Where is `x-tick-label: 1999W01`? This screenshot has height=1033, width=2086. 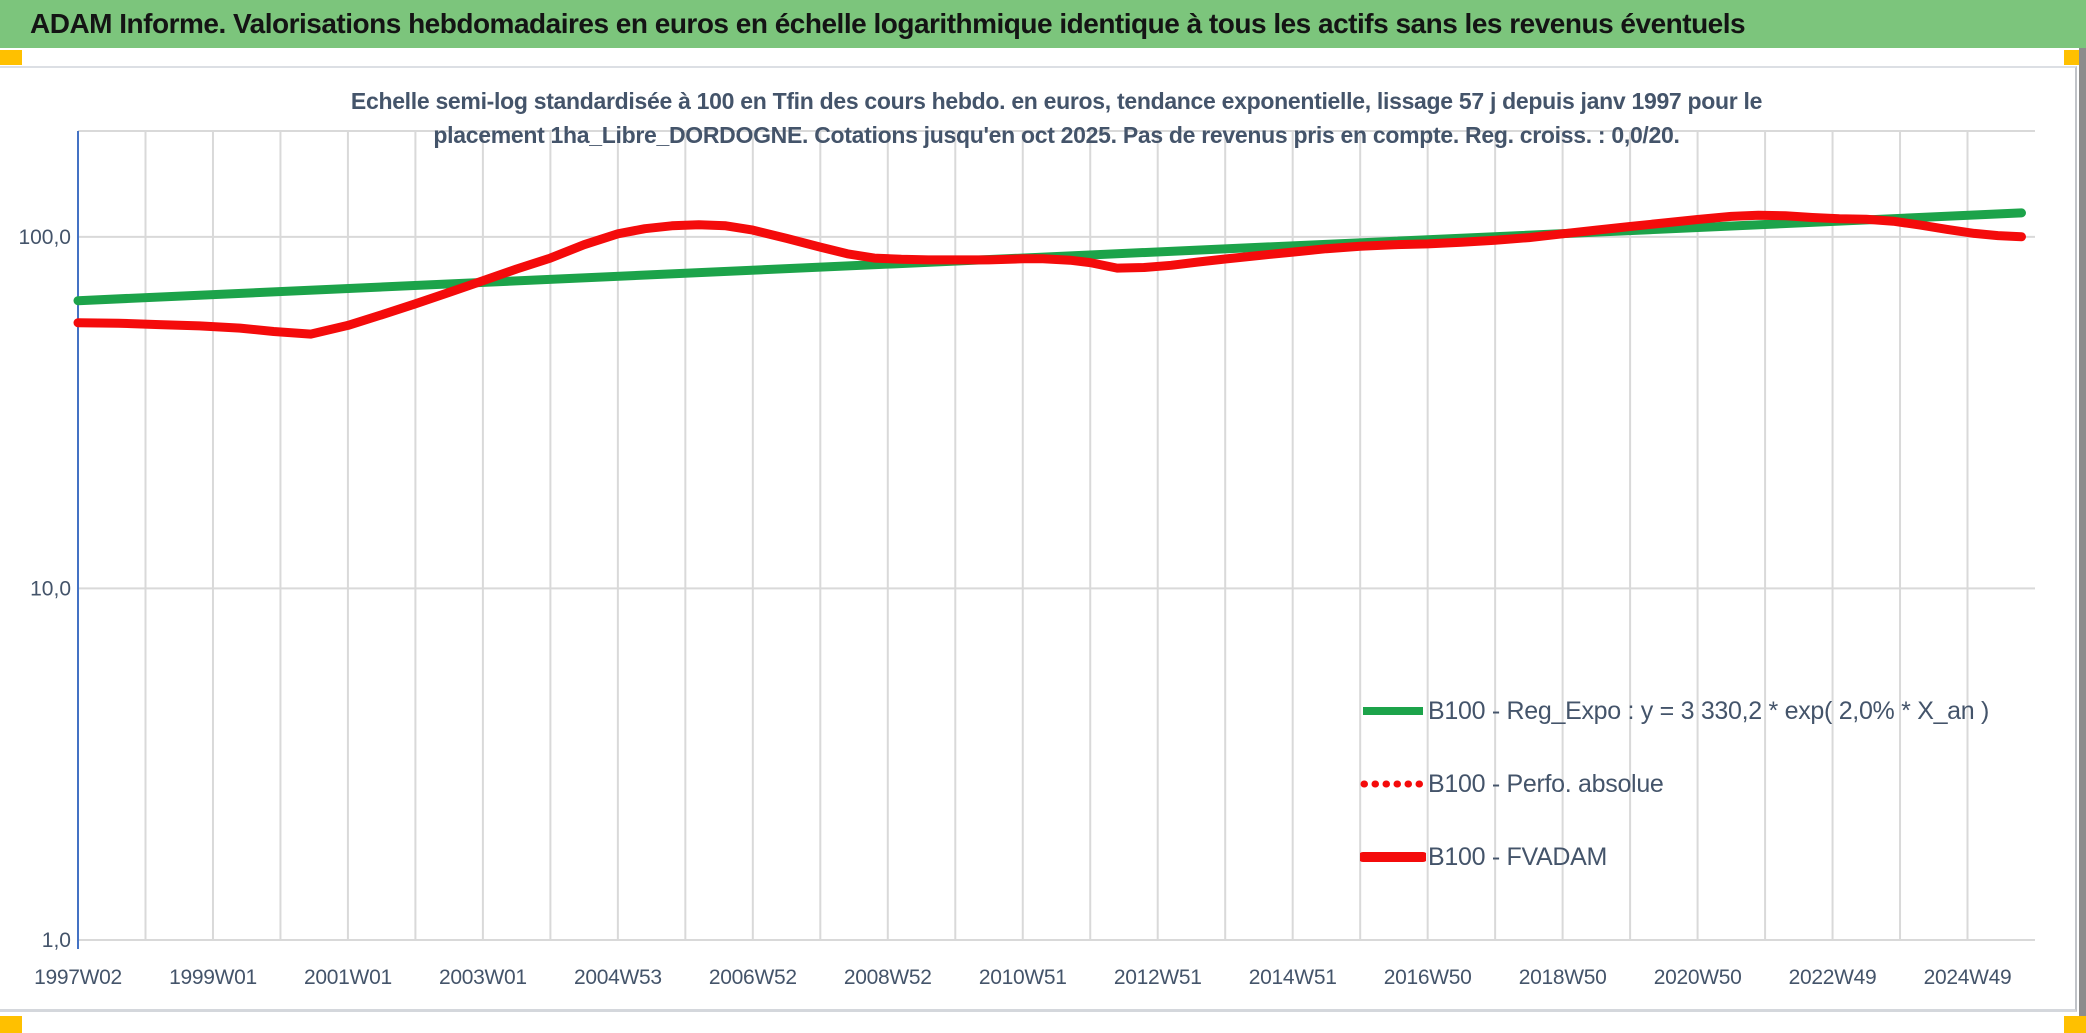
x-tick-label: 1999W01 is located at coordinates (213, 977).